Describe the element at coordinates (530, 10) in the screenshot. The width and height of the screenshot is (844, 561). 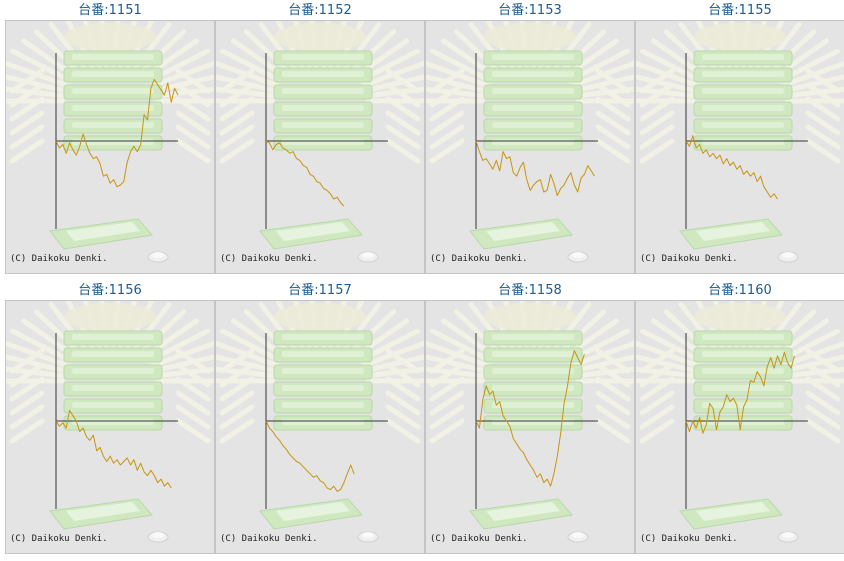
I see `machine-title: 台番:1153` at that location.